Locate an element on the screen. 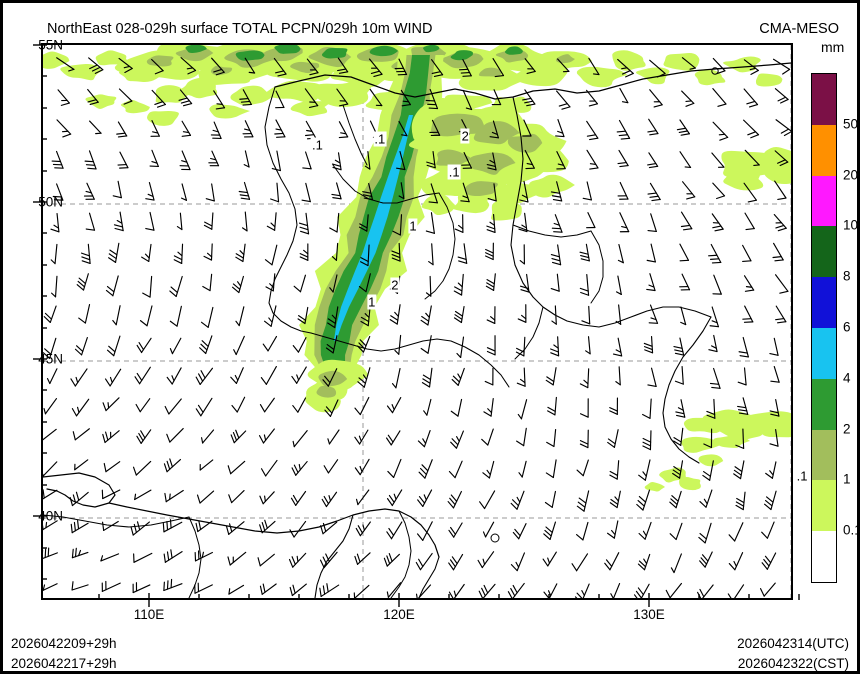 The height and width of the screenshot is (677, 860). geo-inland-border-w is located at coordinates (288, 210).